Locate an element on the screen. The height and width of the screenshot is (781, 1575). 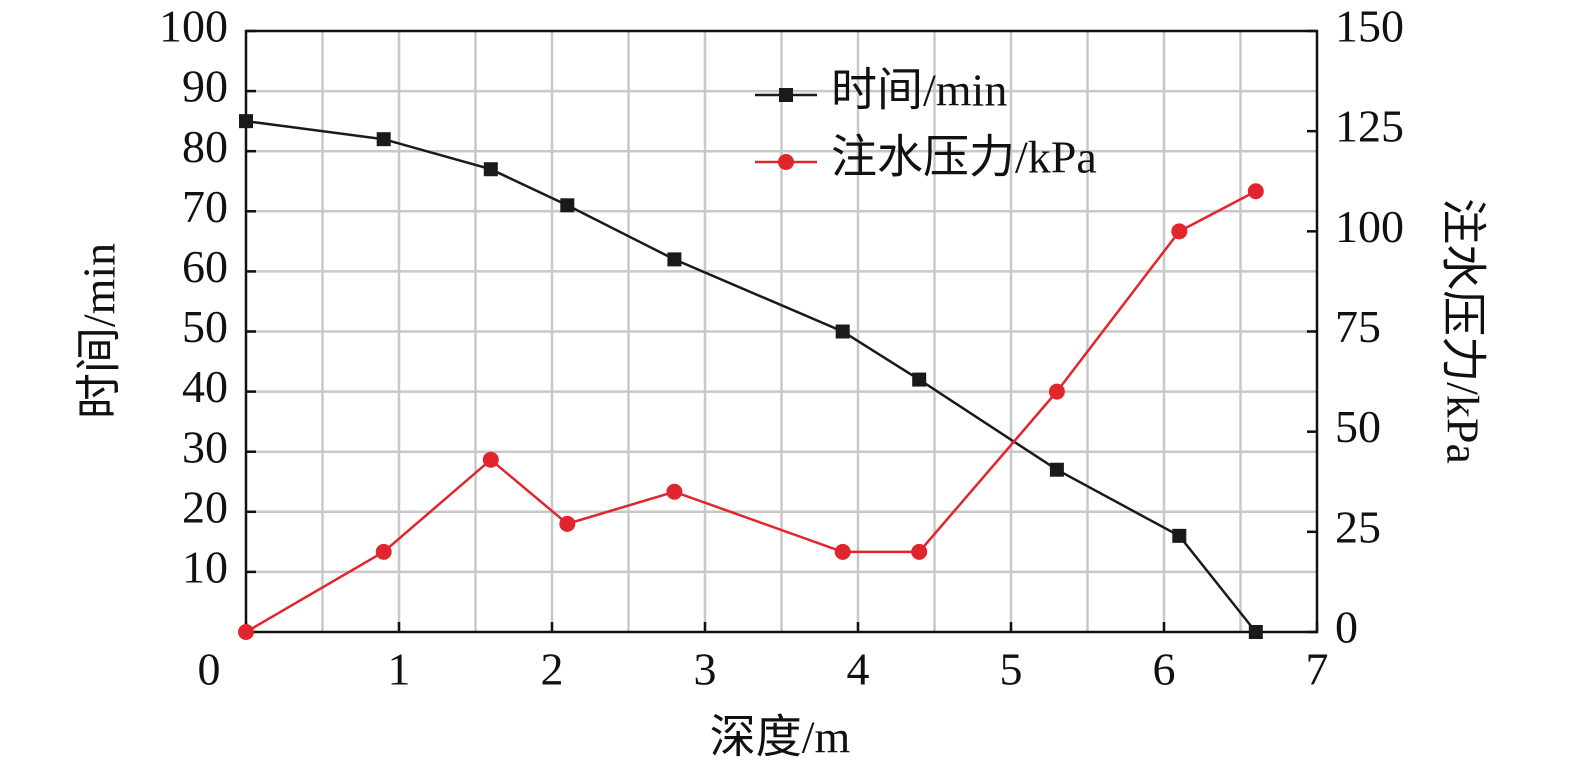
y2-tick-label: 75 is located at coordinates (1358, 326).